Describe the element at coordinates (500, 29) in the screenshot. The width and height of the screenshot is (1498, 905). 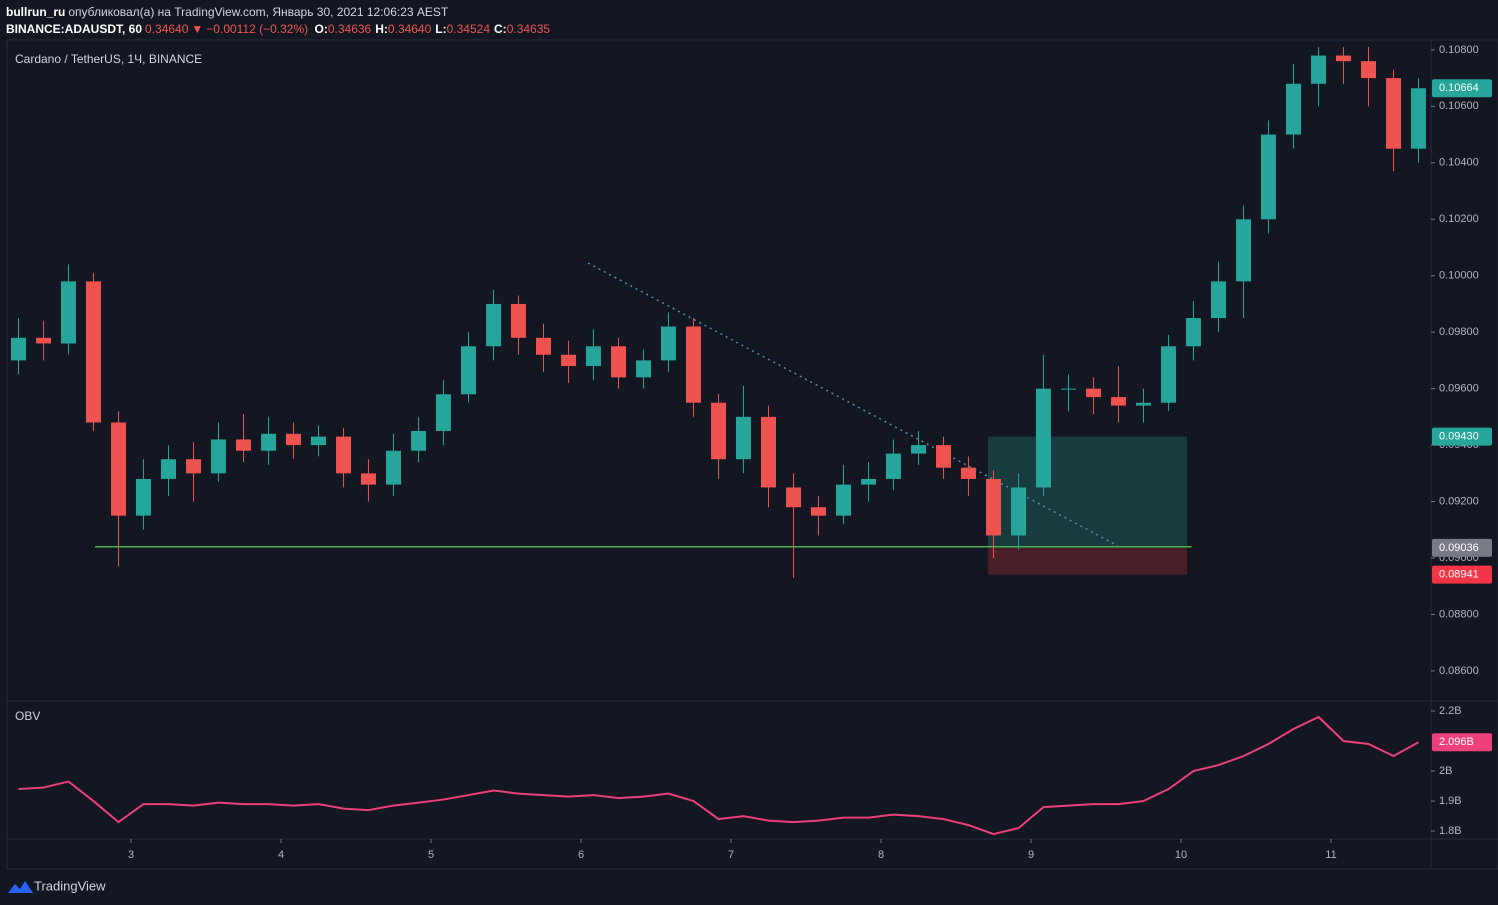
I see `ohlc-key: C:` at that location.